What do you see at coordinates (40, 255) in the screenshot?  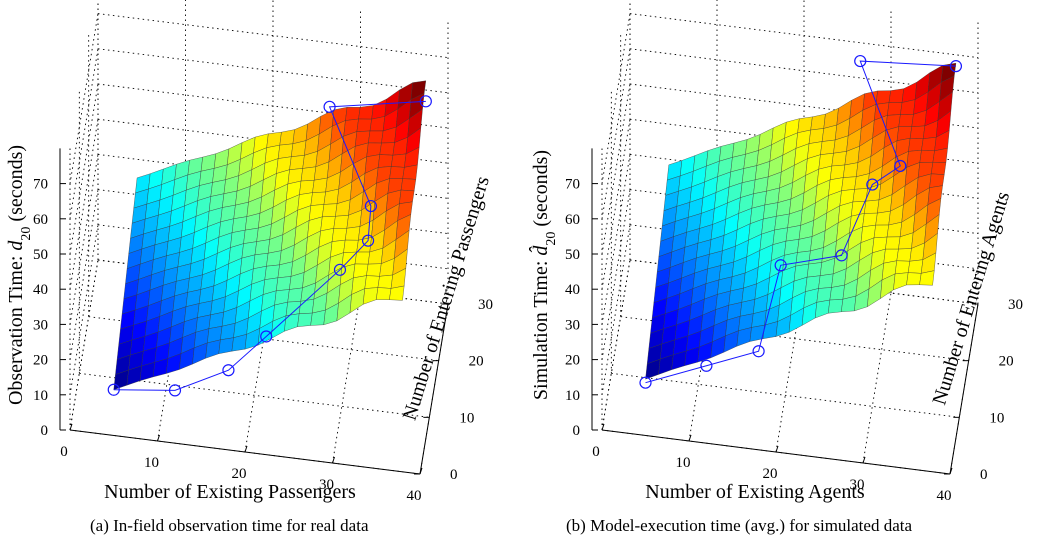 I see `z-tick-label: 50` at bounding box center [40, 255].